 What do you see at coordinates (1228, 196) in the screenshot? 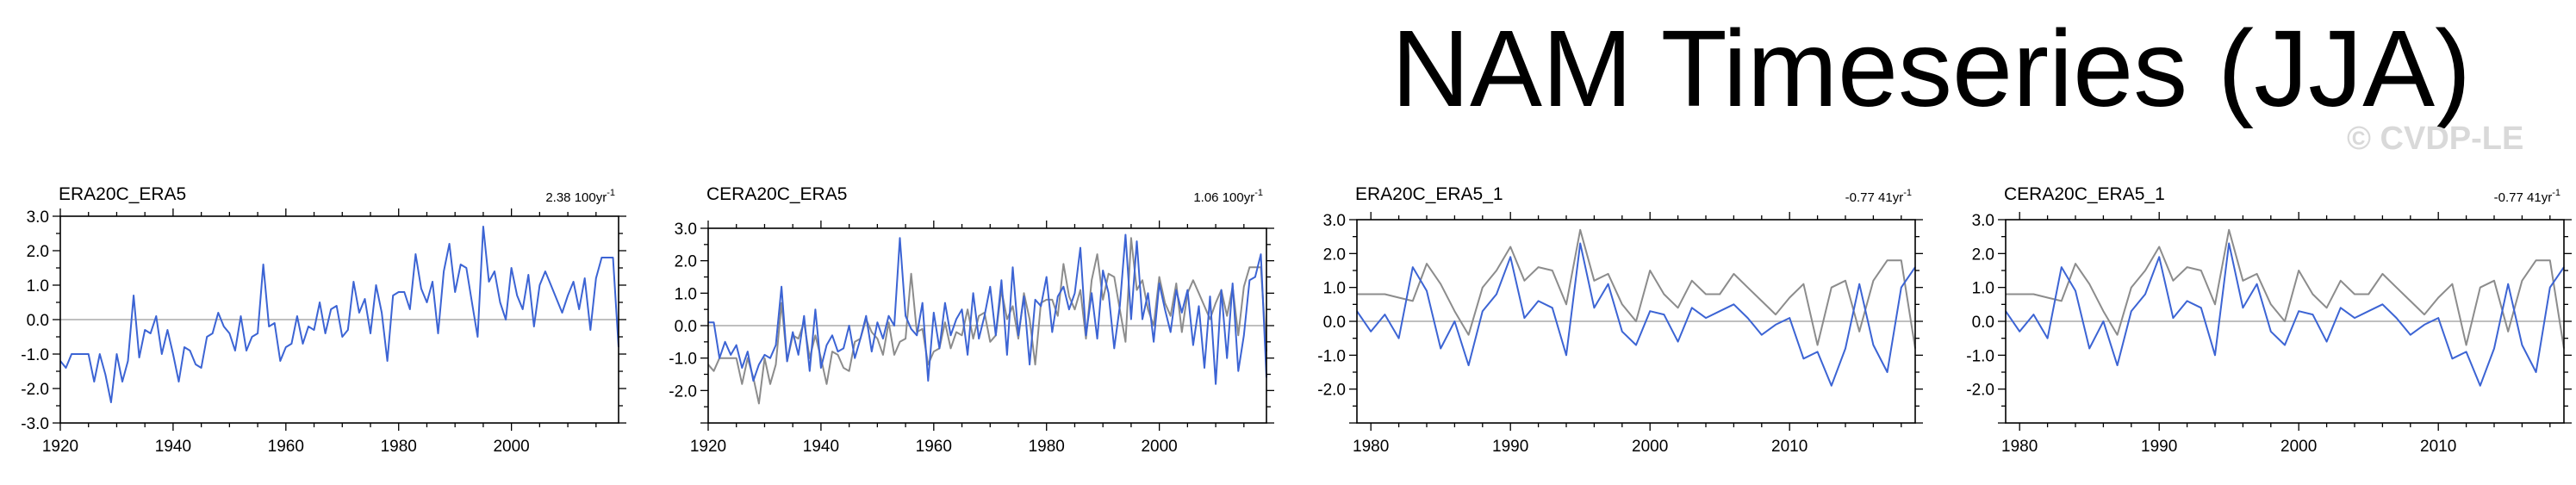
I see `trend-label: 1.06 100yr-1` at bounding box center [1228, 196].